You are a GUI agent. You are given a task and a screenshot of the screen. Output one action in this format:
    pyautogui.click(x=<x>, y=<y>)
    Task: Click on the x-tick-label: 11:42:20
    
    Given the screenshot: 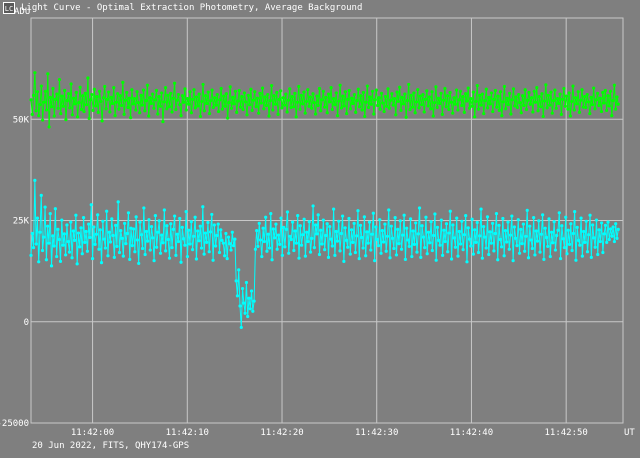 What is the action you would take?
    pyautogui.click(x=281, y=433)
    